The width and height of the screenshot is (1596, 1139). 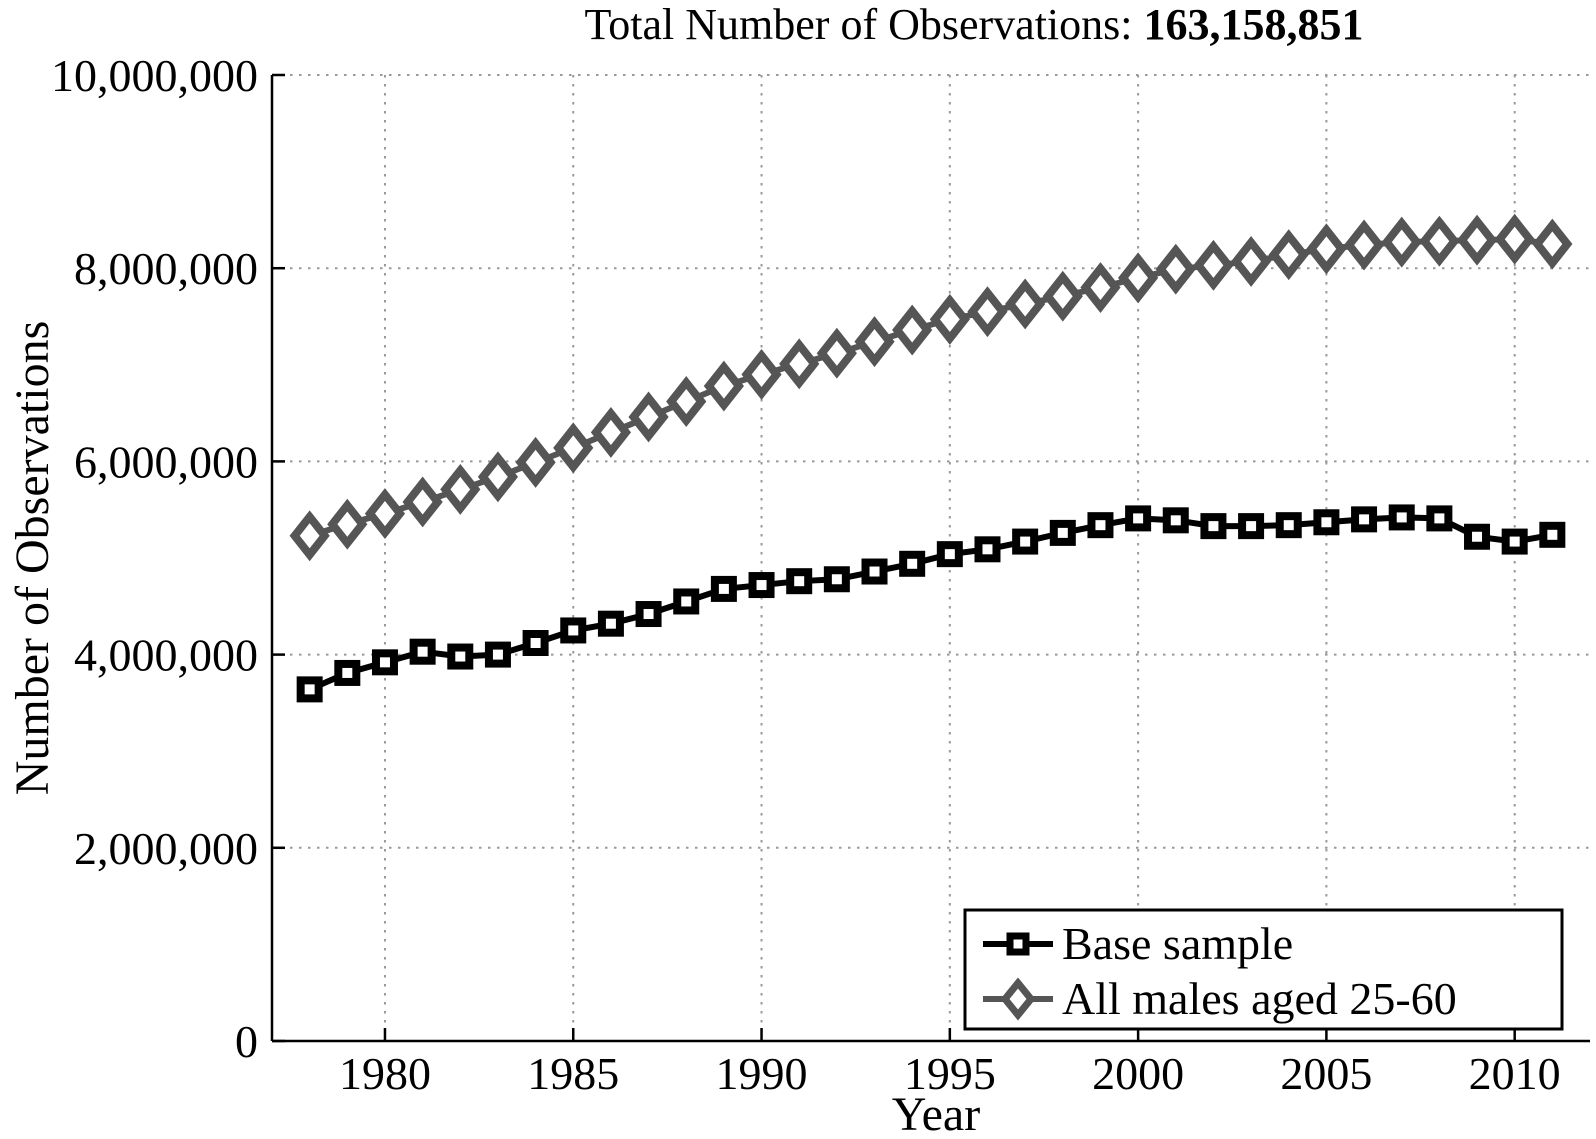 I want to click on y-tick-label: 4,000,000, so click(x=166, y=655).